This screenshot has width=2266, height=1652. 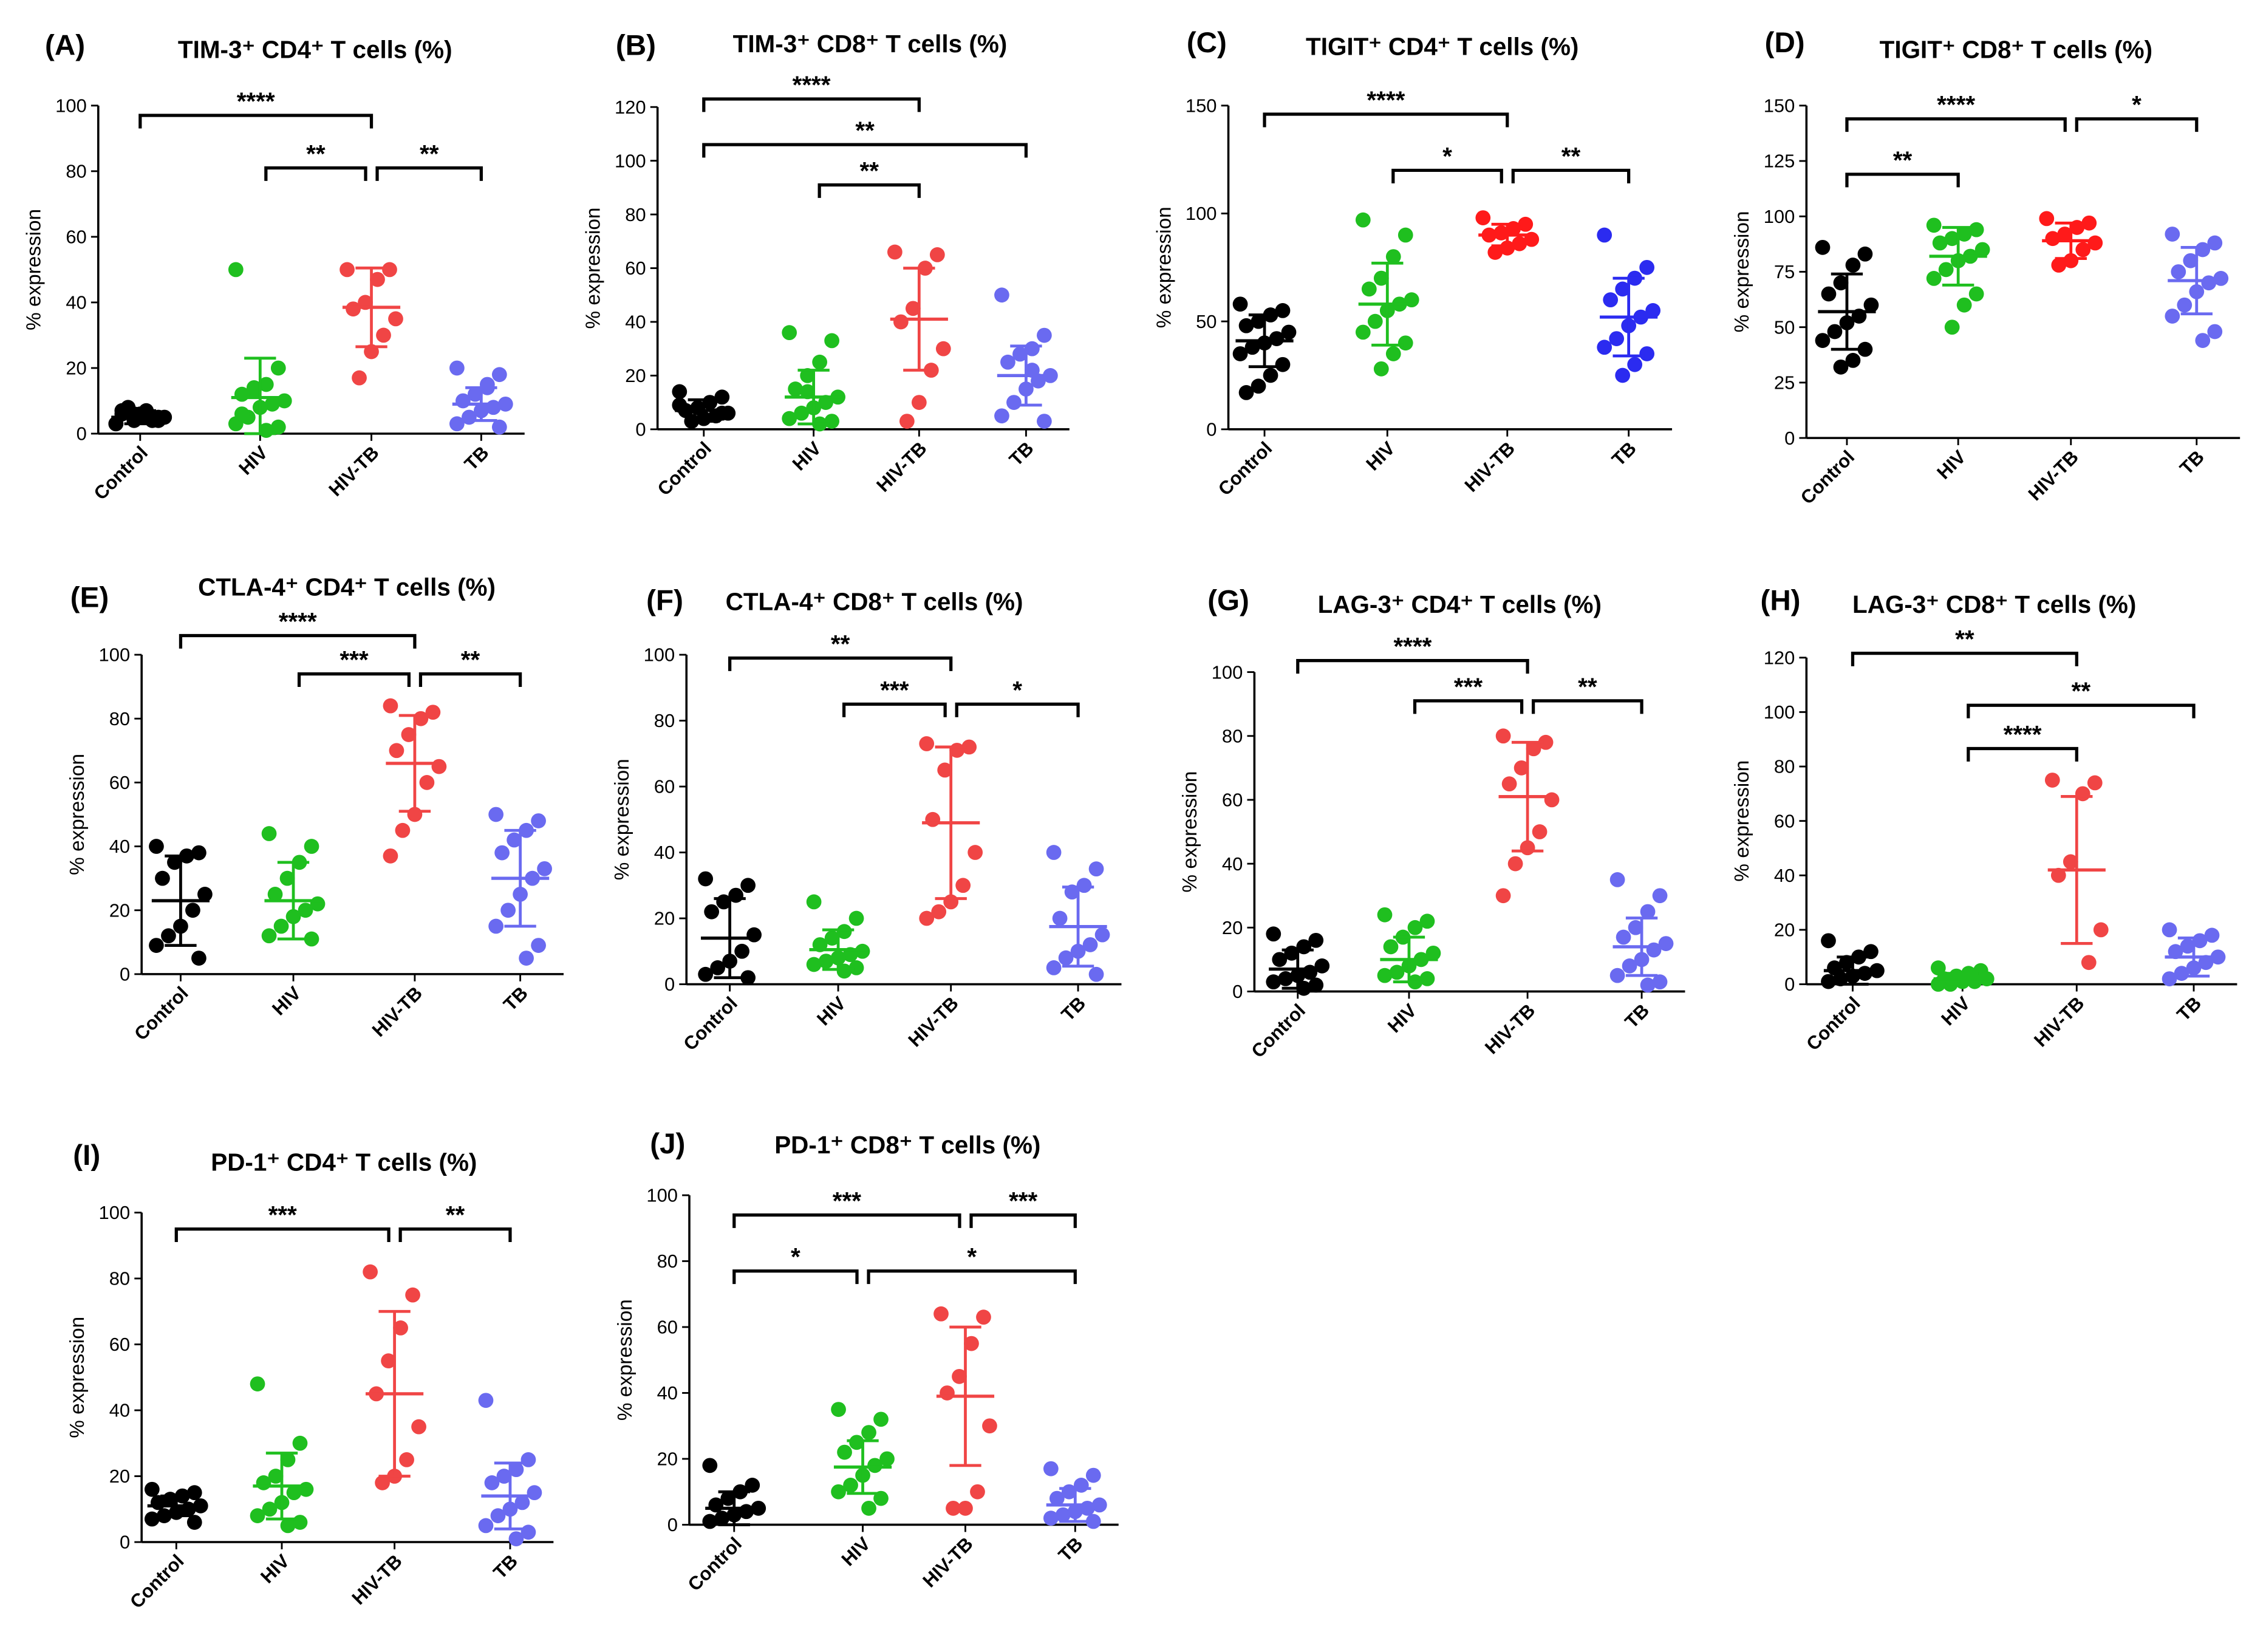 I want to click on chart-title: TIGIT⁺ CD8⁺ T cells (%), so click(x=2016, y=49).